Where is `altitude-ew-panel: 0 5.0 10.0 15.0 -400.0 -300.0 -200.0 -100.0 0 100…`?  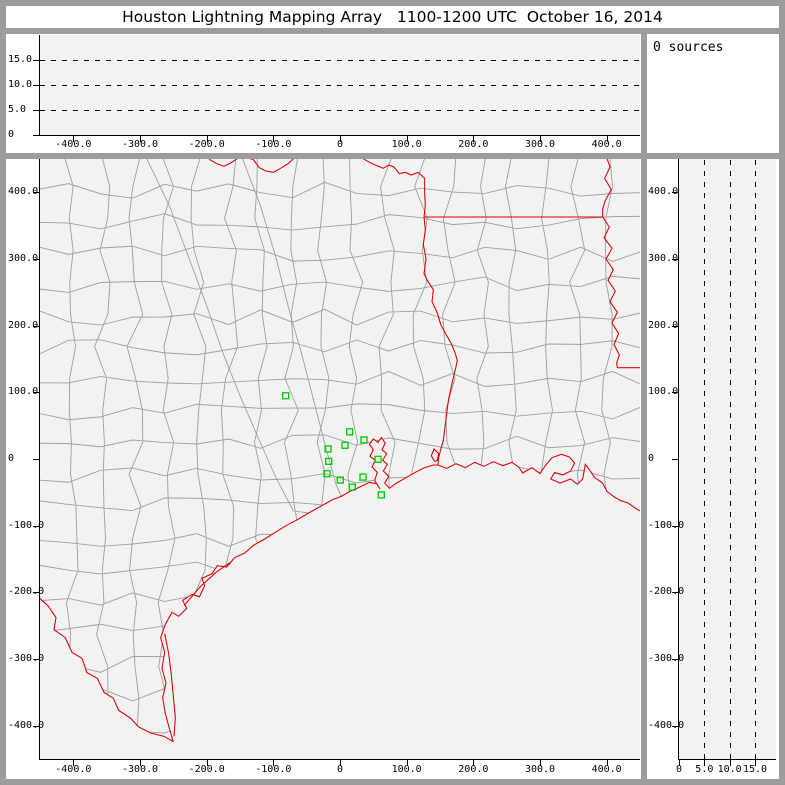
altitude-ew-panel: 0 5.0 10.0 15.0 -400.0 -300.0 -200.0 -100.0 0 100… is located at coordinates (323, 93).